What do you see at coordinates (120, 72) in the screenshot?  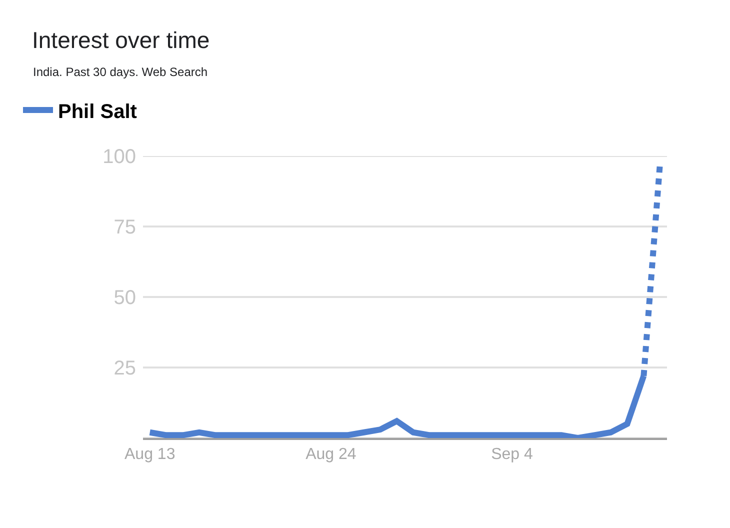 I see `chart-subtitle: India. Past 30 days. Web Search` at bounding box center [120, 72].